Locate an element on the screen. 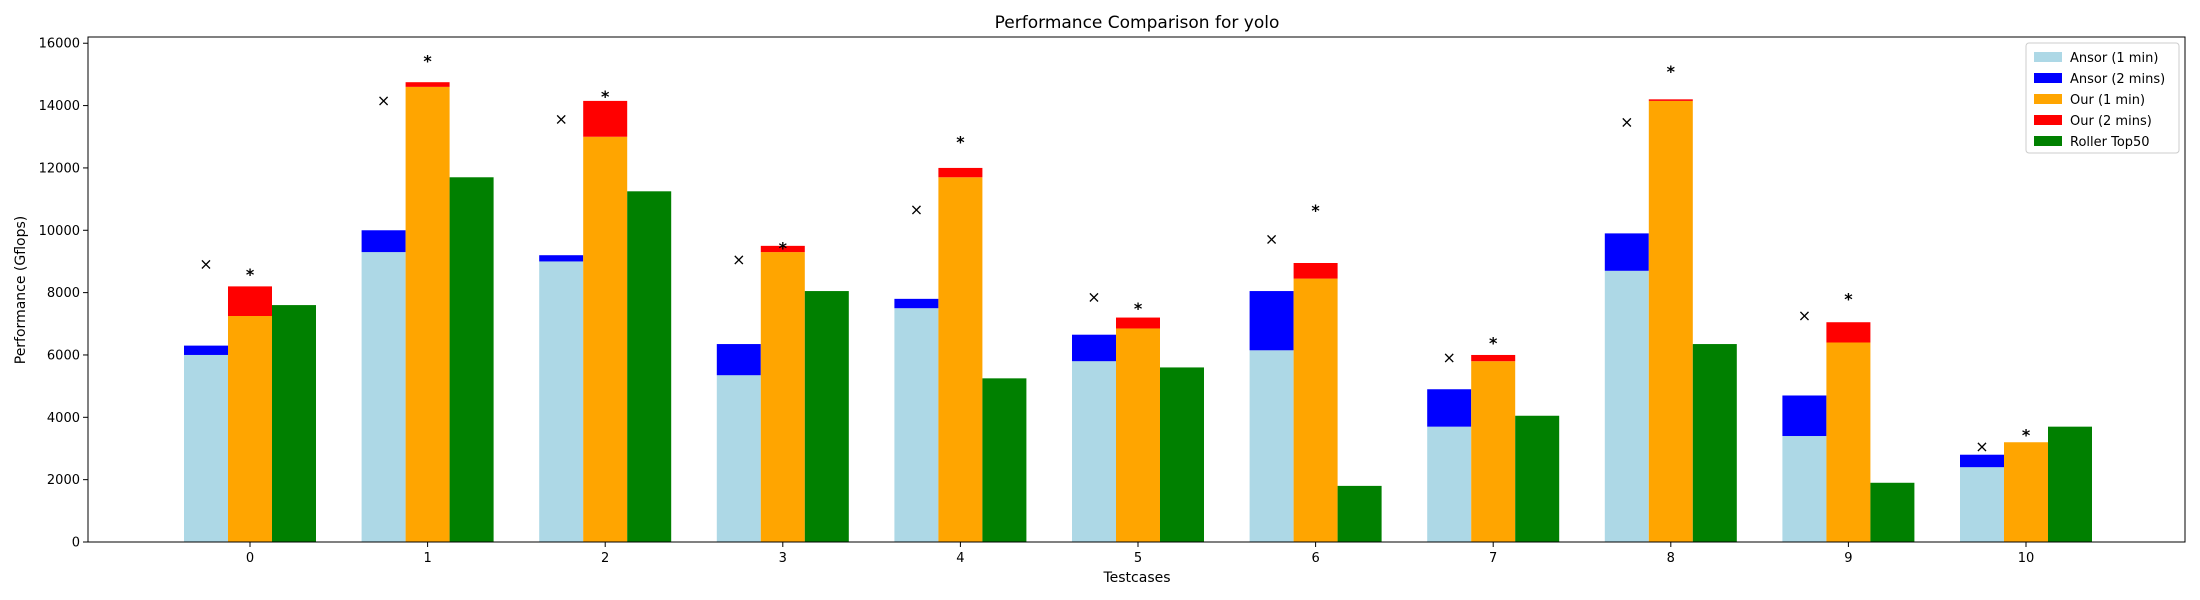  y-tick-label: 16000 is located at coordinates (59, 44).